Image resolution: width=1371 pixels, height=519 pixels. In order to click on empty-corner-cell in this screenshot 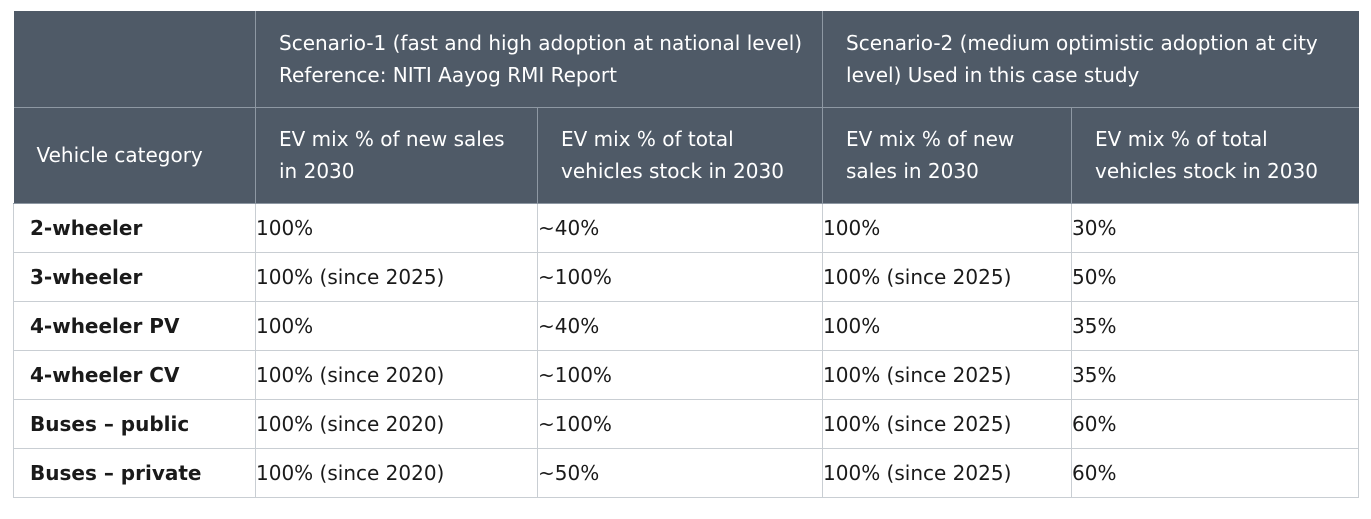, I will do `click(134, 59)`.